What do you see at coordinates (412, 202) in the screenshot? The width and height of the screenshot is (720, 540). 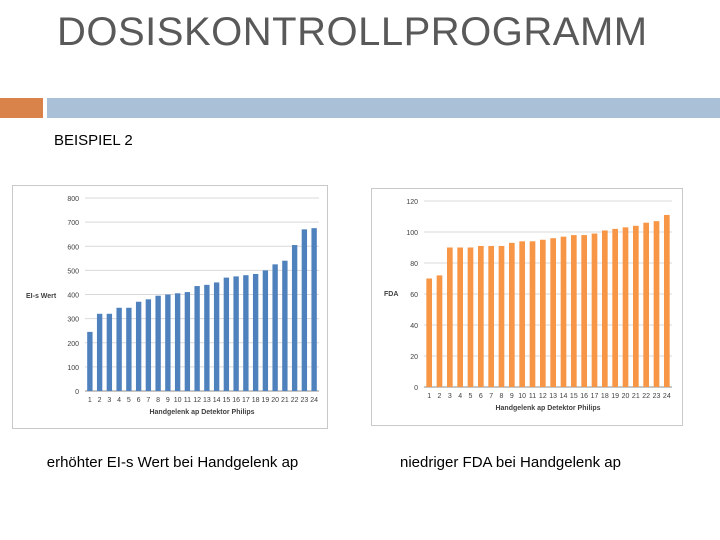 I see `fda-y-tick-label: 120` at bounding box center [412, 202].